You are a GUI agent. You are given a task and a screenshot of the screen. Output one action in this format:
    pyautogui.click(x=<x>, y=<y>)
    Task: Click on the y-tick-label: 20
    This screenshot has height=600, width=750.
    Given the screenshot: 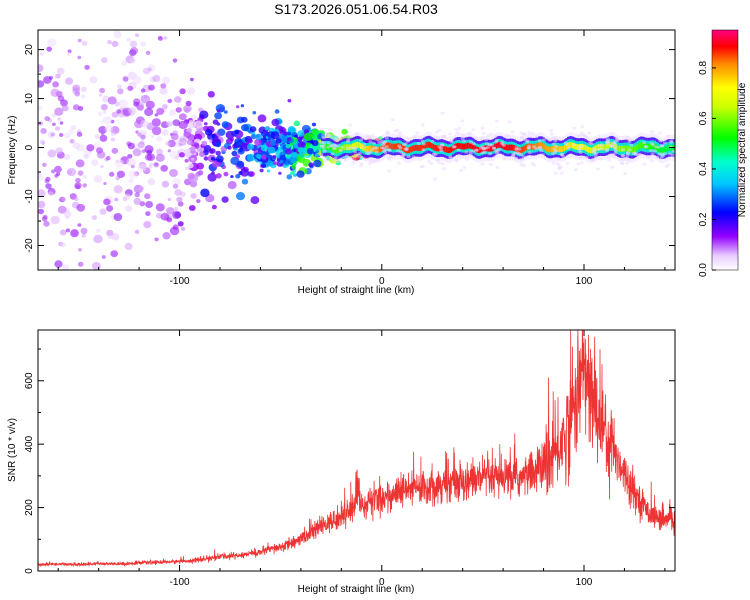 What is the action you would take?
    pyautogui.click(x=29, y=50)
    